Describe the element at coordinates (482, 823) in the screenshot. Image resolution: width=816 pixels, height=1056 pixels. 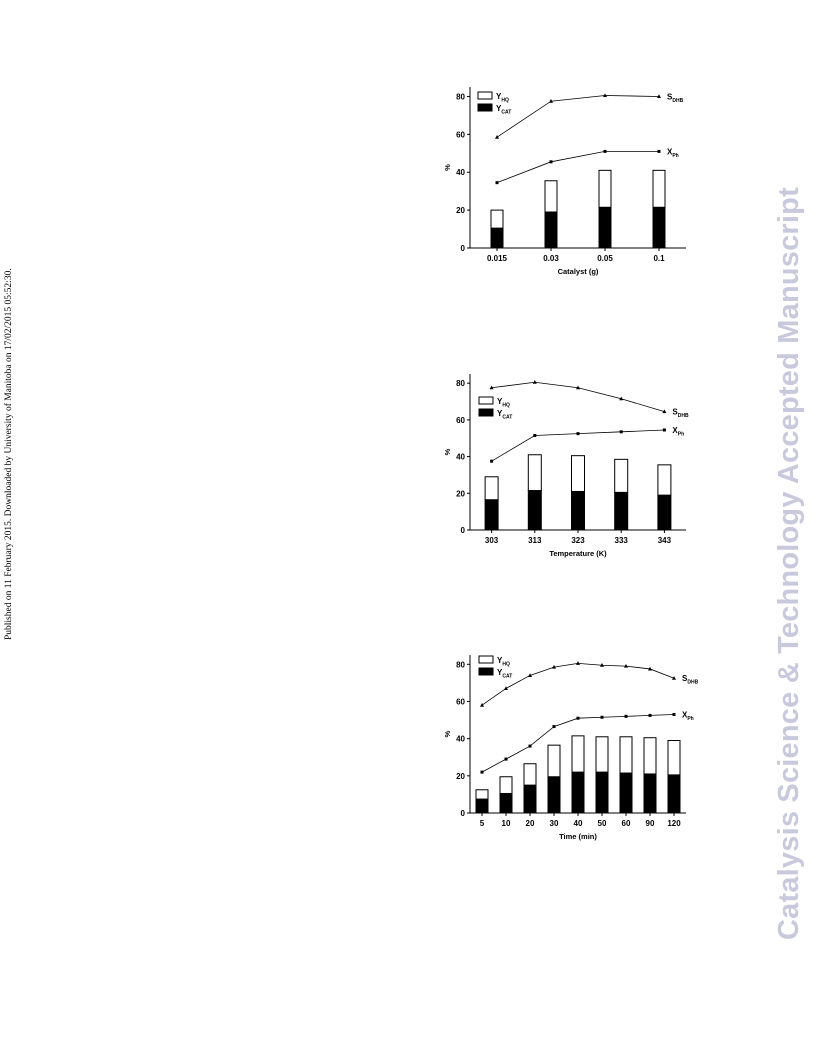
I see `x-tick-label: 5` at that location.